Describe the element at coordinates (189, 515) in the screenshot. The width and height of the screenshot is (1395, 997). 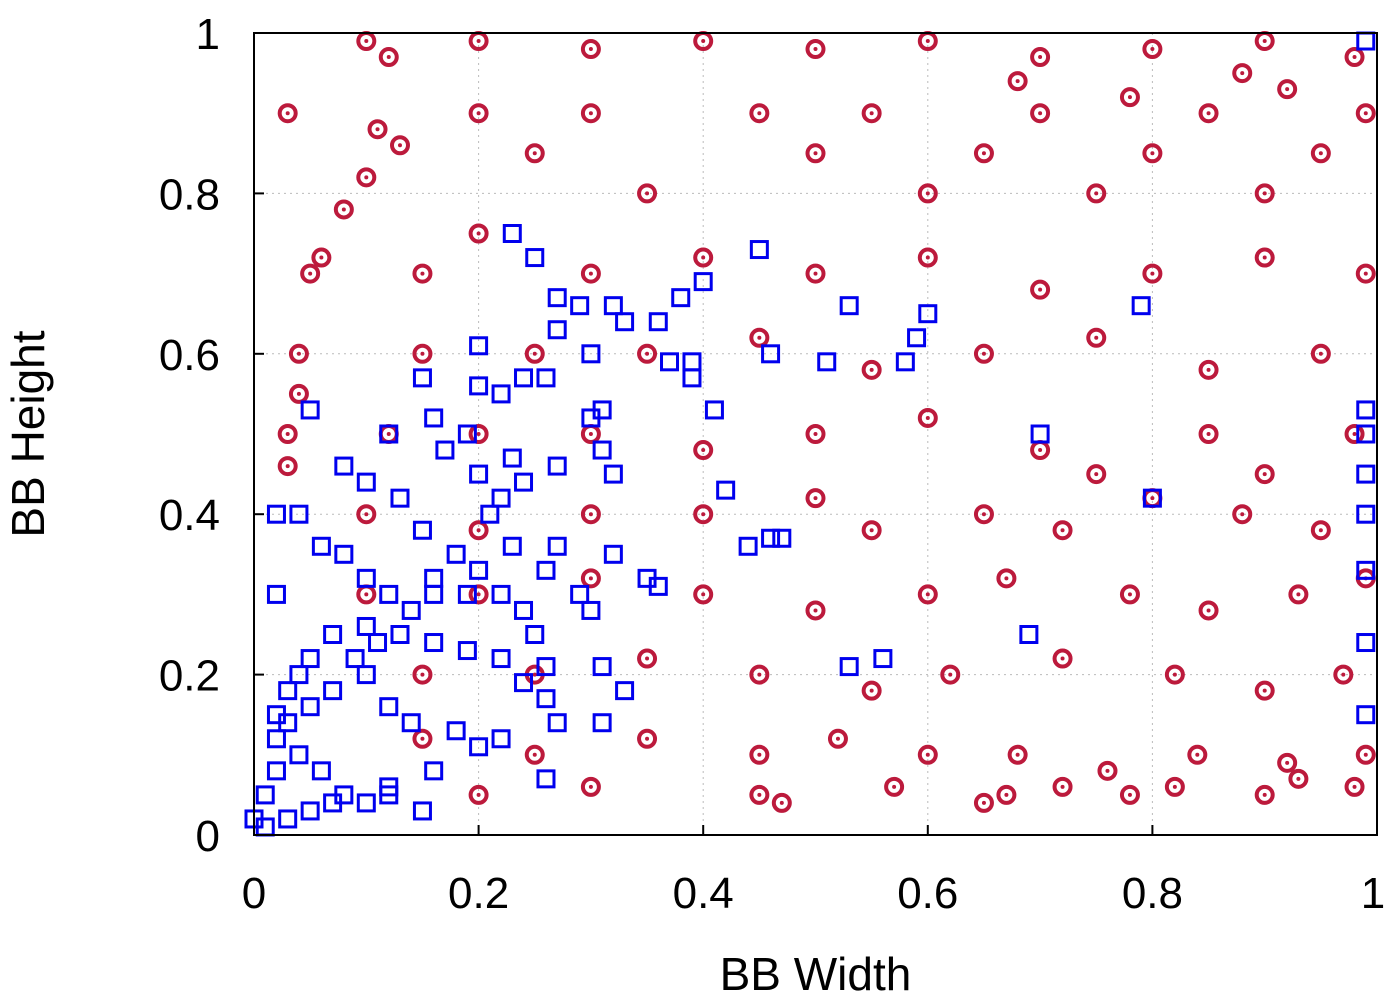
I see `y-tick-label: 0.4` at that location.